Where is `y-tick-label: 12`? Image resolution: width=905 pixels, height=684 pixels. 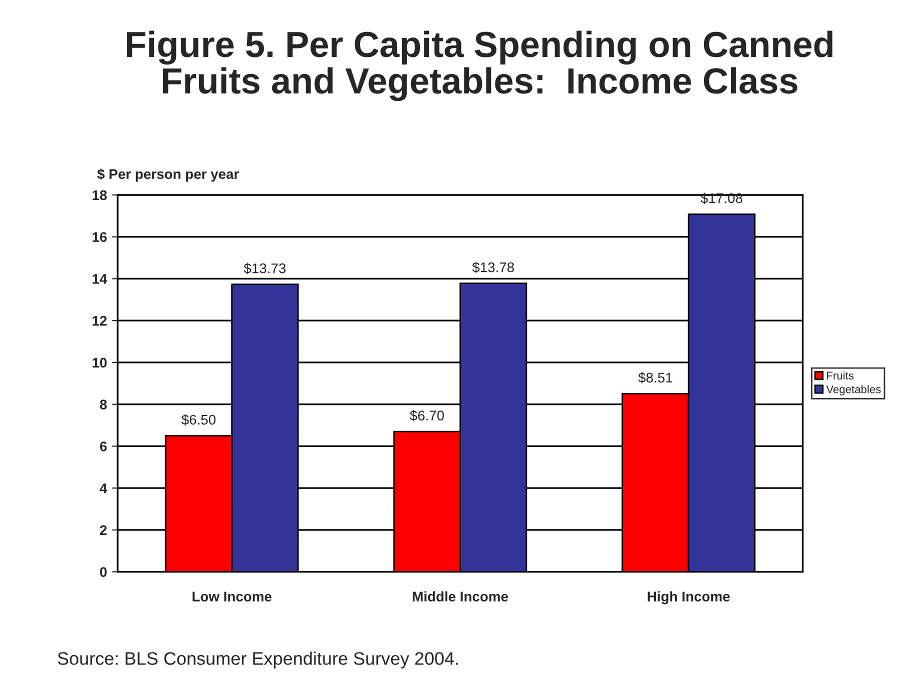
y-tick-label: 12 is located at coordinates (99, 321).